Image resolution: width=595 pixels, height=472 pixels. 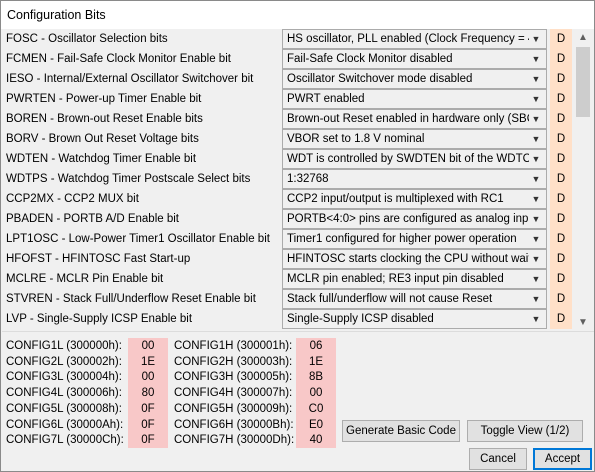 I want to click on scroll-up-icon: ▲, so click(x=583, y=37).